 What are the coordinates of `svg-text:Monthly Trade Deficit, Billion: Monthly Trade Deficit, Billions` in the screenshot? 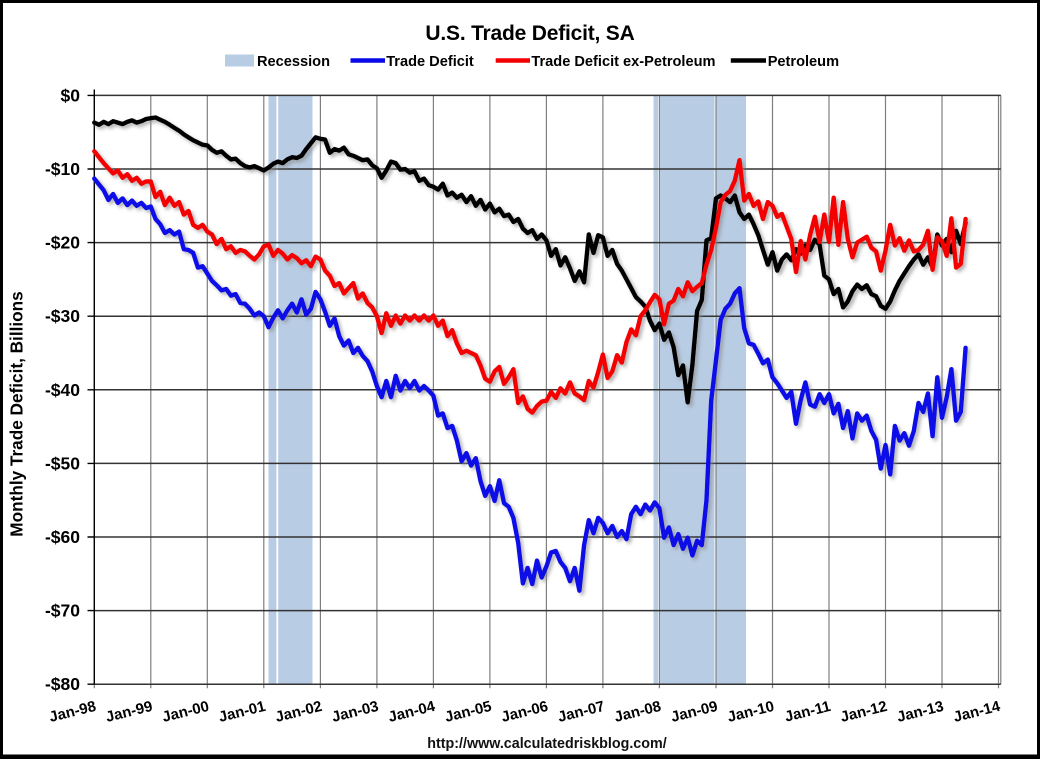 It's located at (17, 413).